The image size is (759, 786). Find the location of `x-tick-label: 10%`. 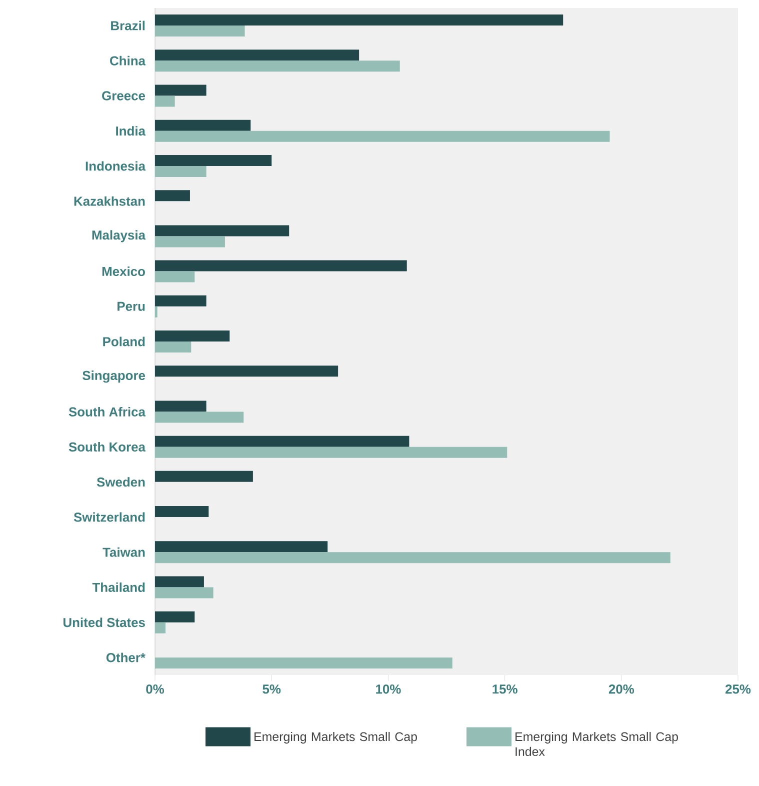

x-tick-label: 10% is located at coordinates (388, 689).